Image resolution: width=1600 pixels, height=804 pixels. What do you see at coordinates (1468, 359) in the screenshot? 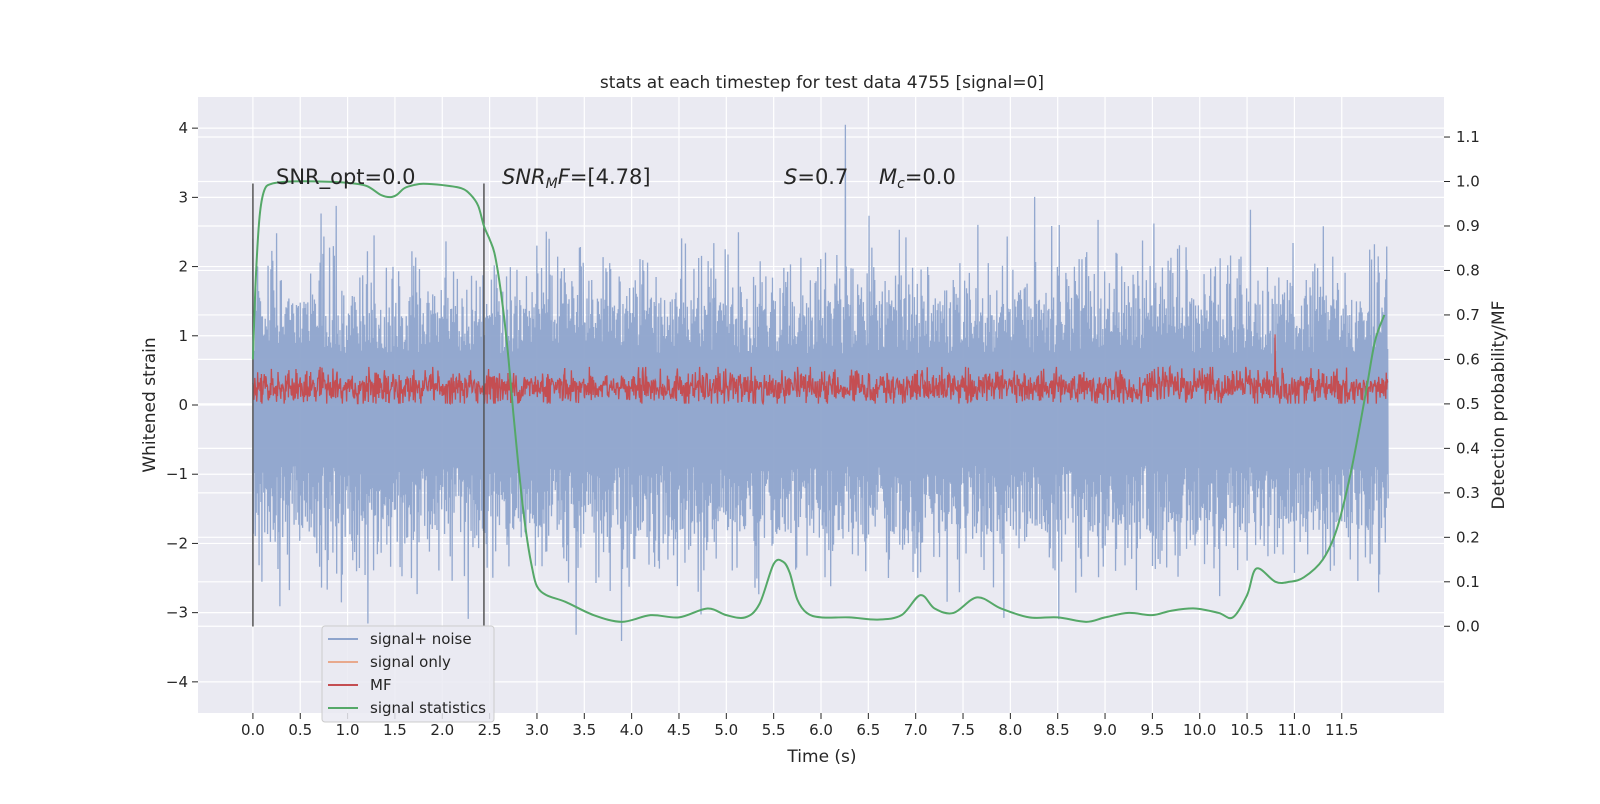
I see `y-right-tick-label-6: 0.6` at bounding box center [1468, 359].